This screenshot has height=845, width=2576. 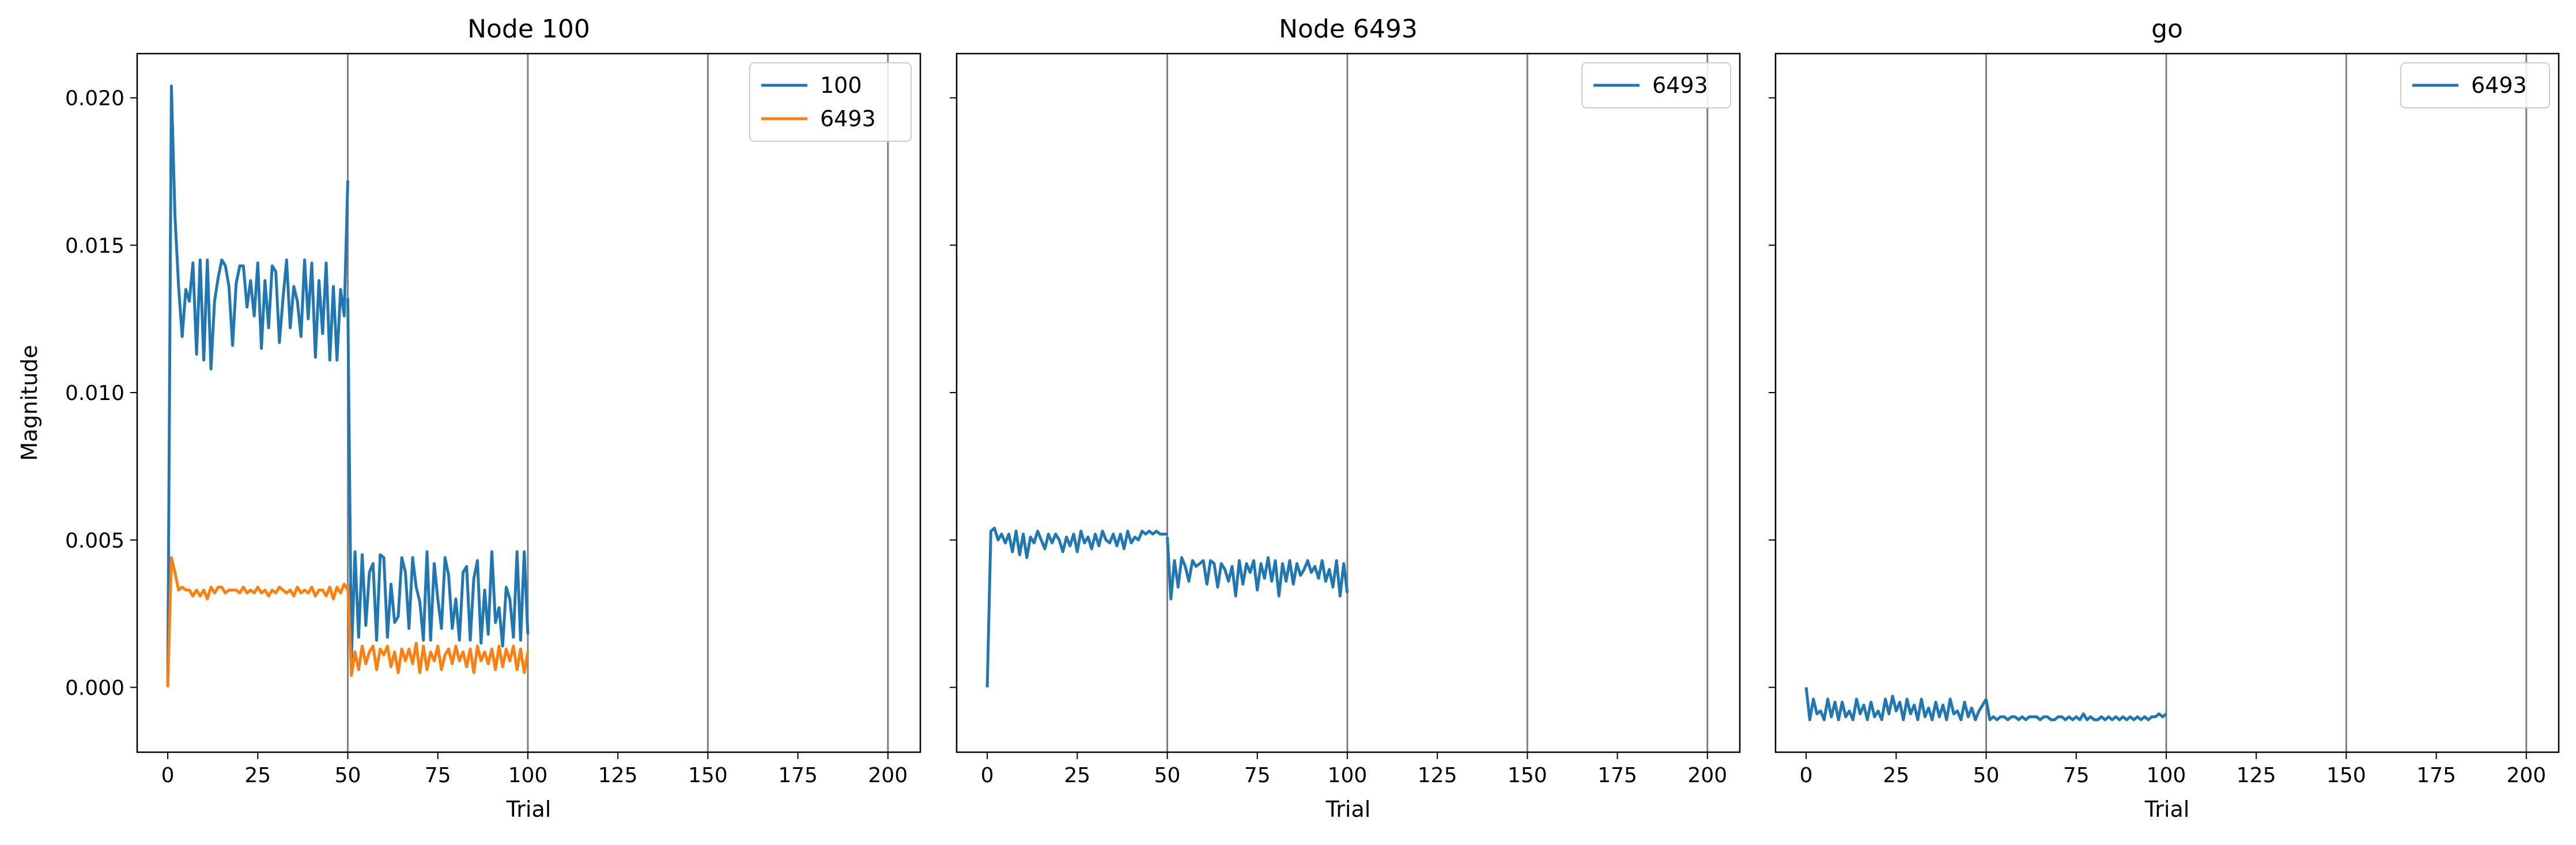 I want to click on y-tick-label: 0.010, so click(x=94, y=393).